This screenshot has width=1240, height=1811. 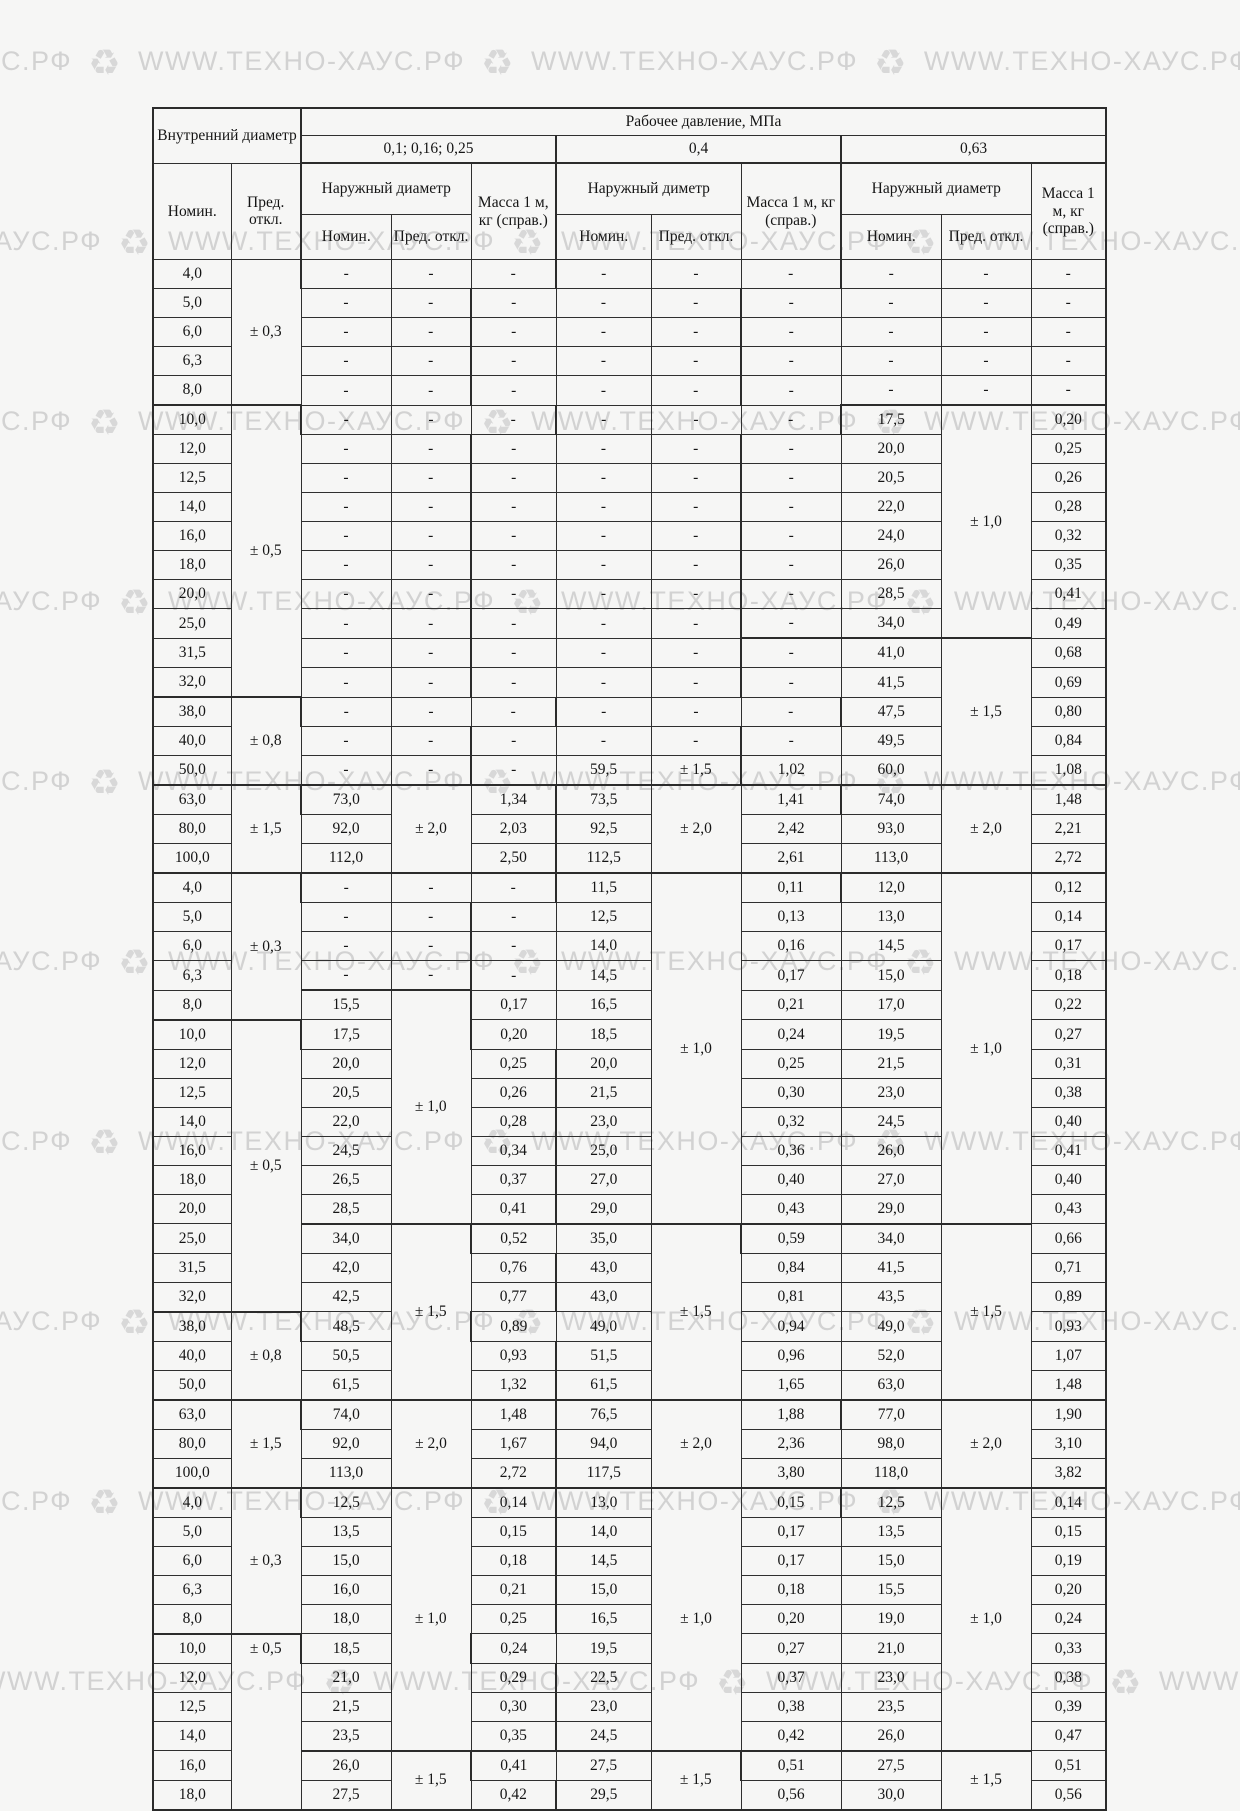 What do you see at coordinates (891, 741) in the screenshot?
I see `cell-outer-diameter-tolerance-p3: 49,5` at bounding box center [891, 741].